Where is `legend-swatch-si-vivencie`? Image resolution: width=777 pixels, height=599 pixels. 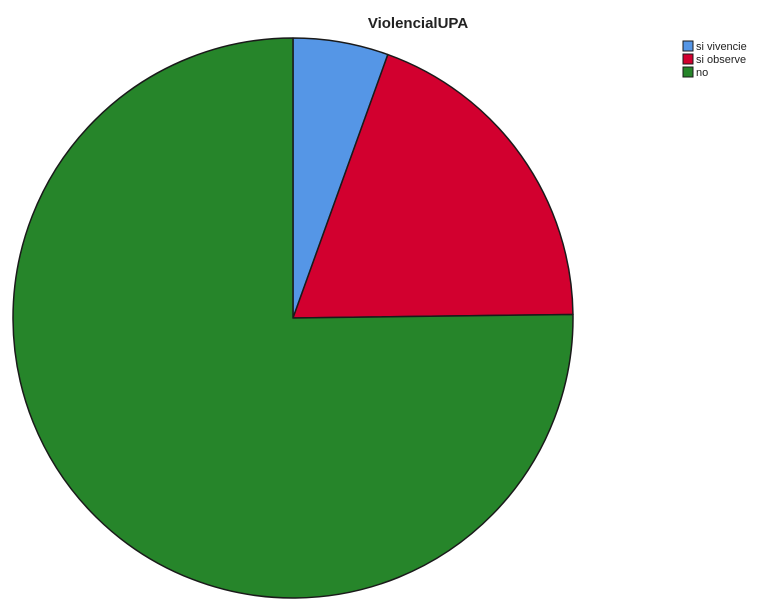 legend-swatch-si-vivencie is located at coordinates (688, 46).